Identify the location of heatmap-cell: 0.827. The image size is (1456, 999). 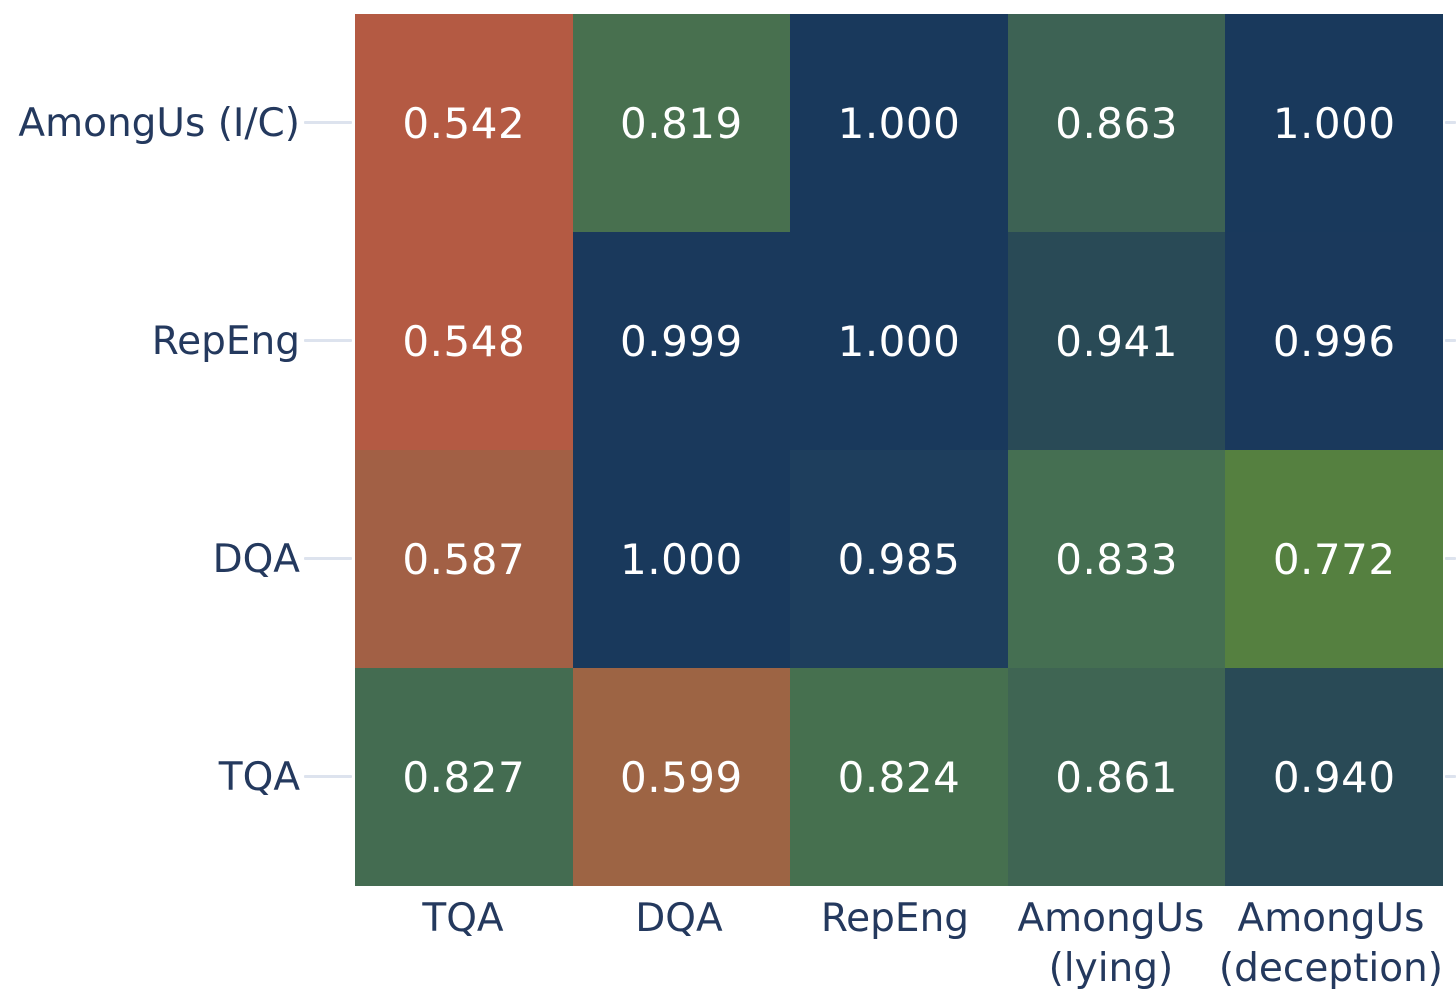
(464, 777).